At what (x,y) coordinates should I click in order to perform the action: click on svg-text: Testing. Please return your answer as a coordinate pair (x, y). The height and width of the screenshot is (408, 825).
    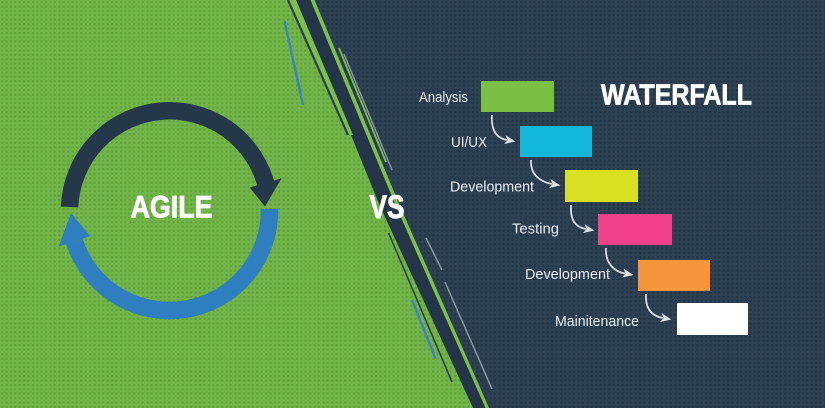
    Looking at the image, I should click on (535, 228).